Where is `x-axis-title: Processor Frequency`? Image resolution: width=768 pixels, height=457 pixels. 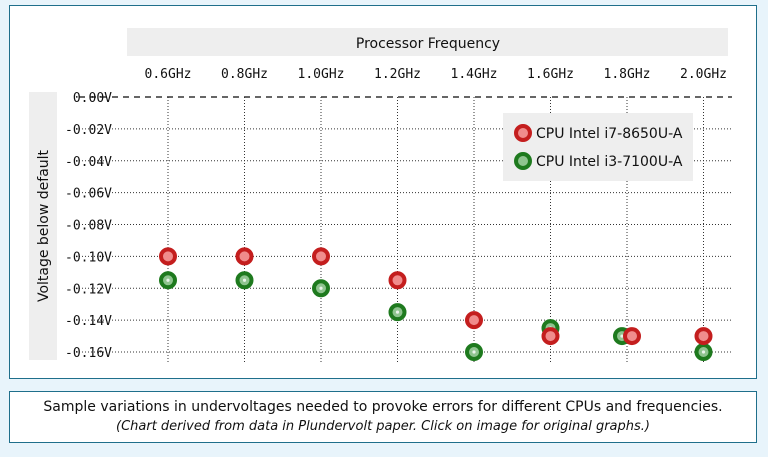 x-axis-title: Processor Frequency is located at coordinates (428, 44).